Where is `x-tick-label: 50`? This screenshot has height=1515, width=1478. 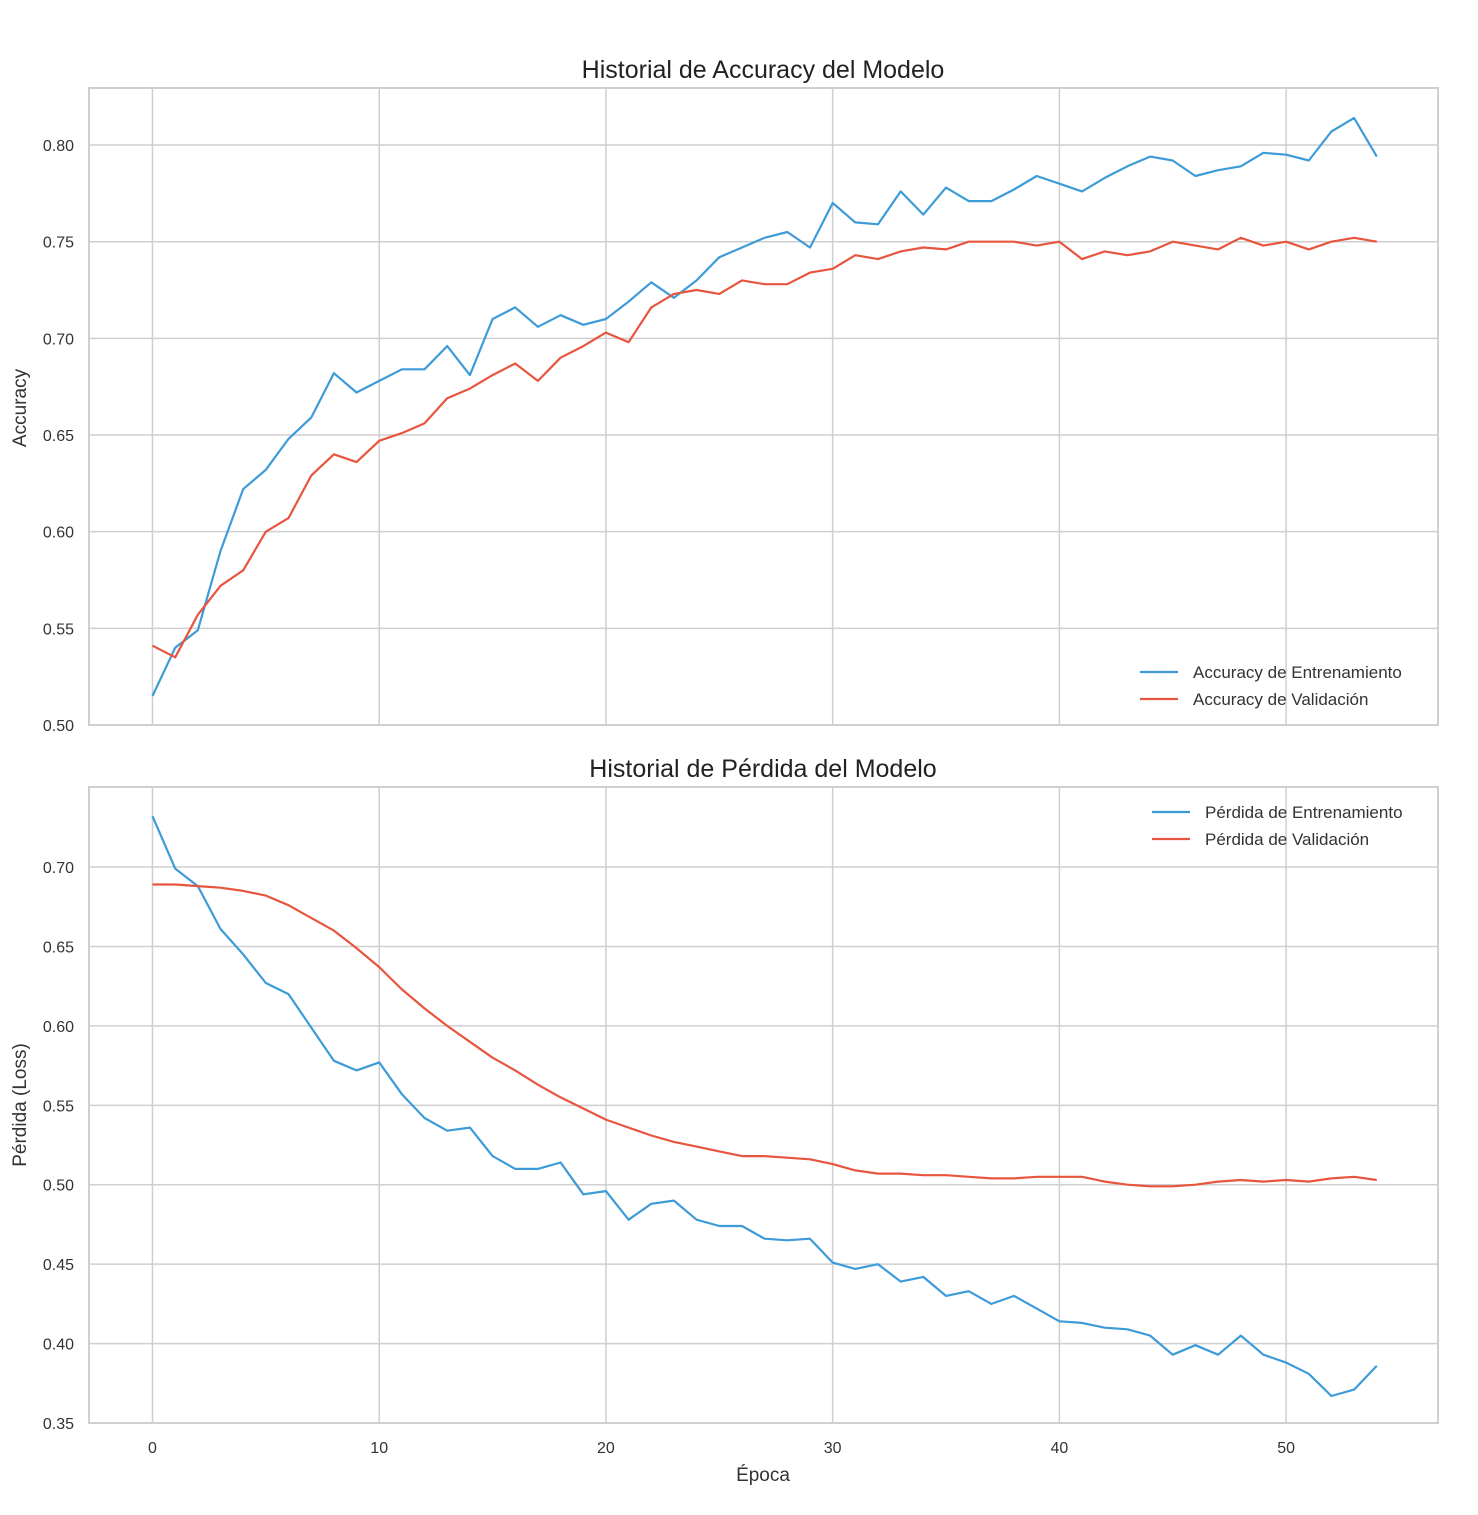
x-tick-label: 50 is located at coordinates (1286, 1448).